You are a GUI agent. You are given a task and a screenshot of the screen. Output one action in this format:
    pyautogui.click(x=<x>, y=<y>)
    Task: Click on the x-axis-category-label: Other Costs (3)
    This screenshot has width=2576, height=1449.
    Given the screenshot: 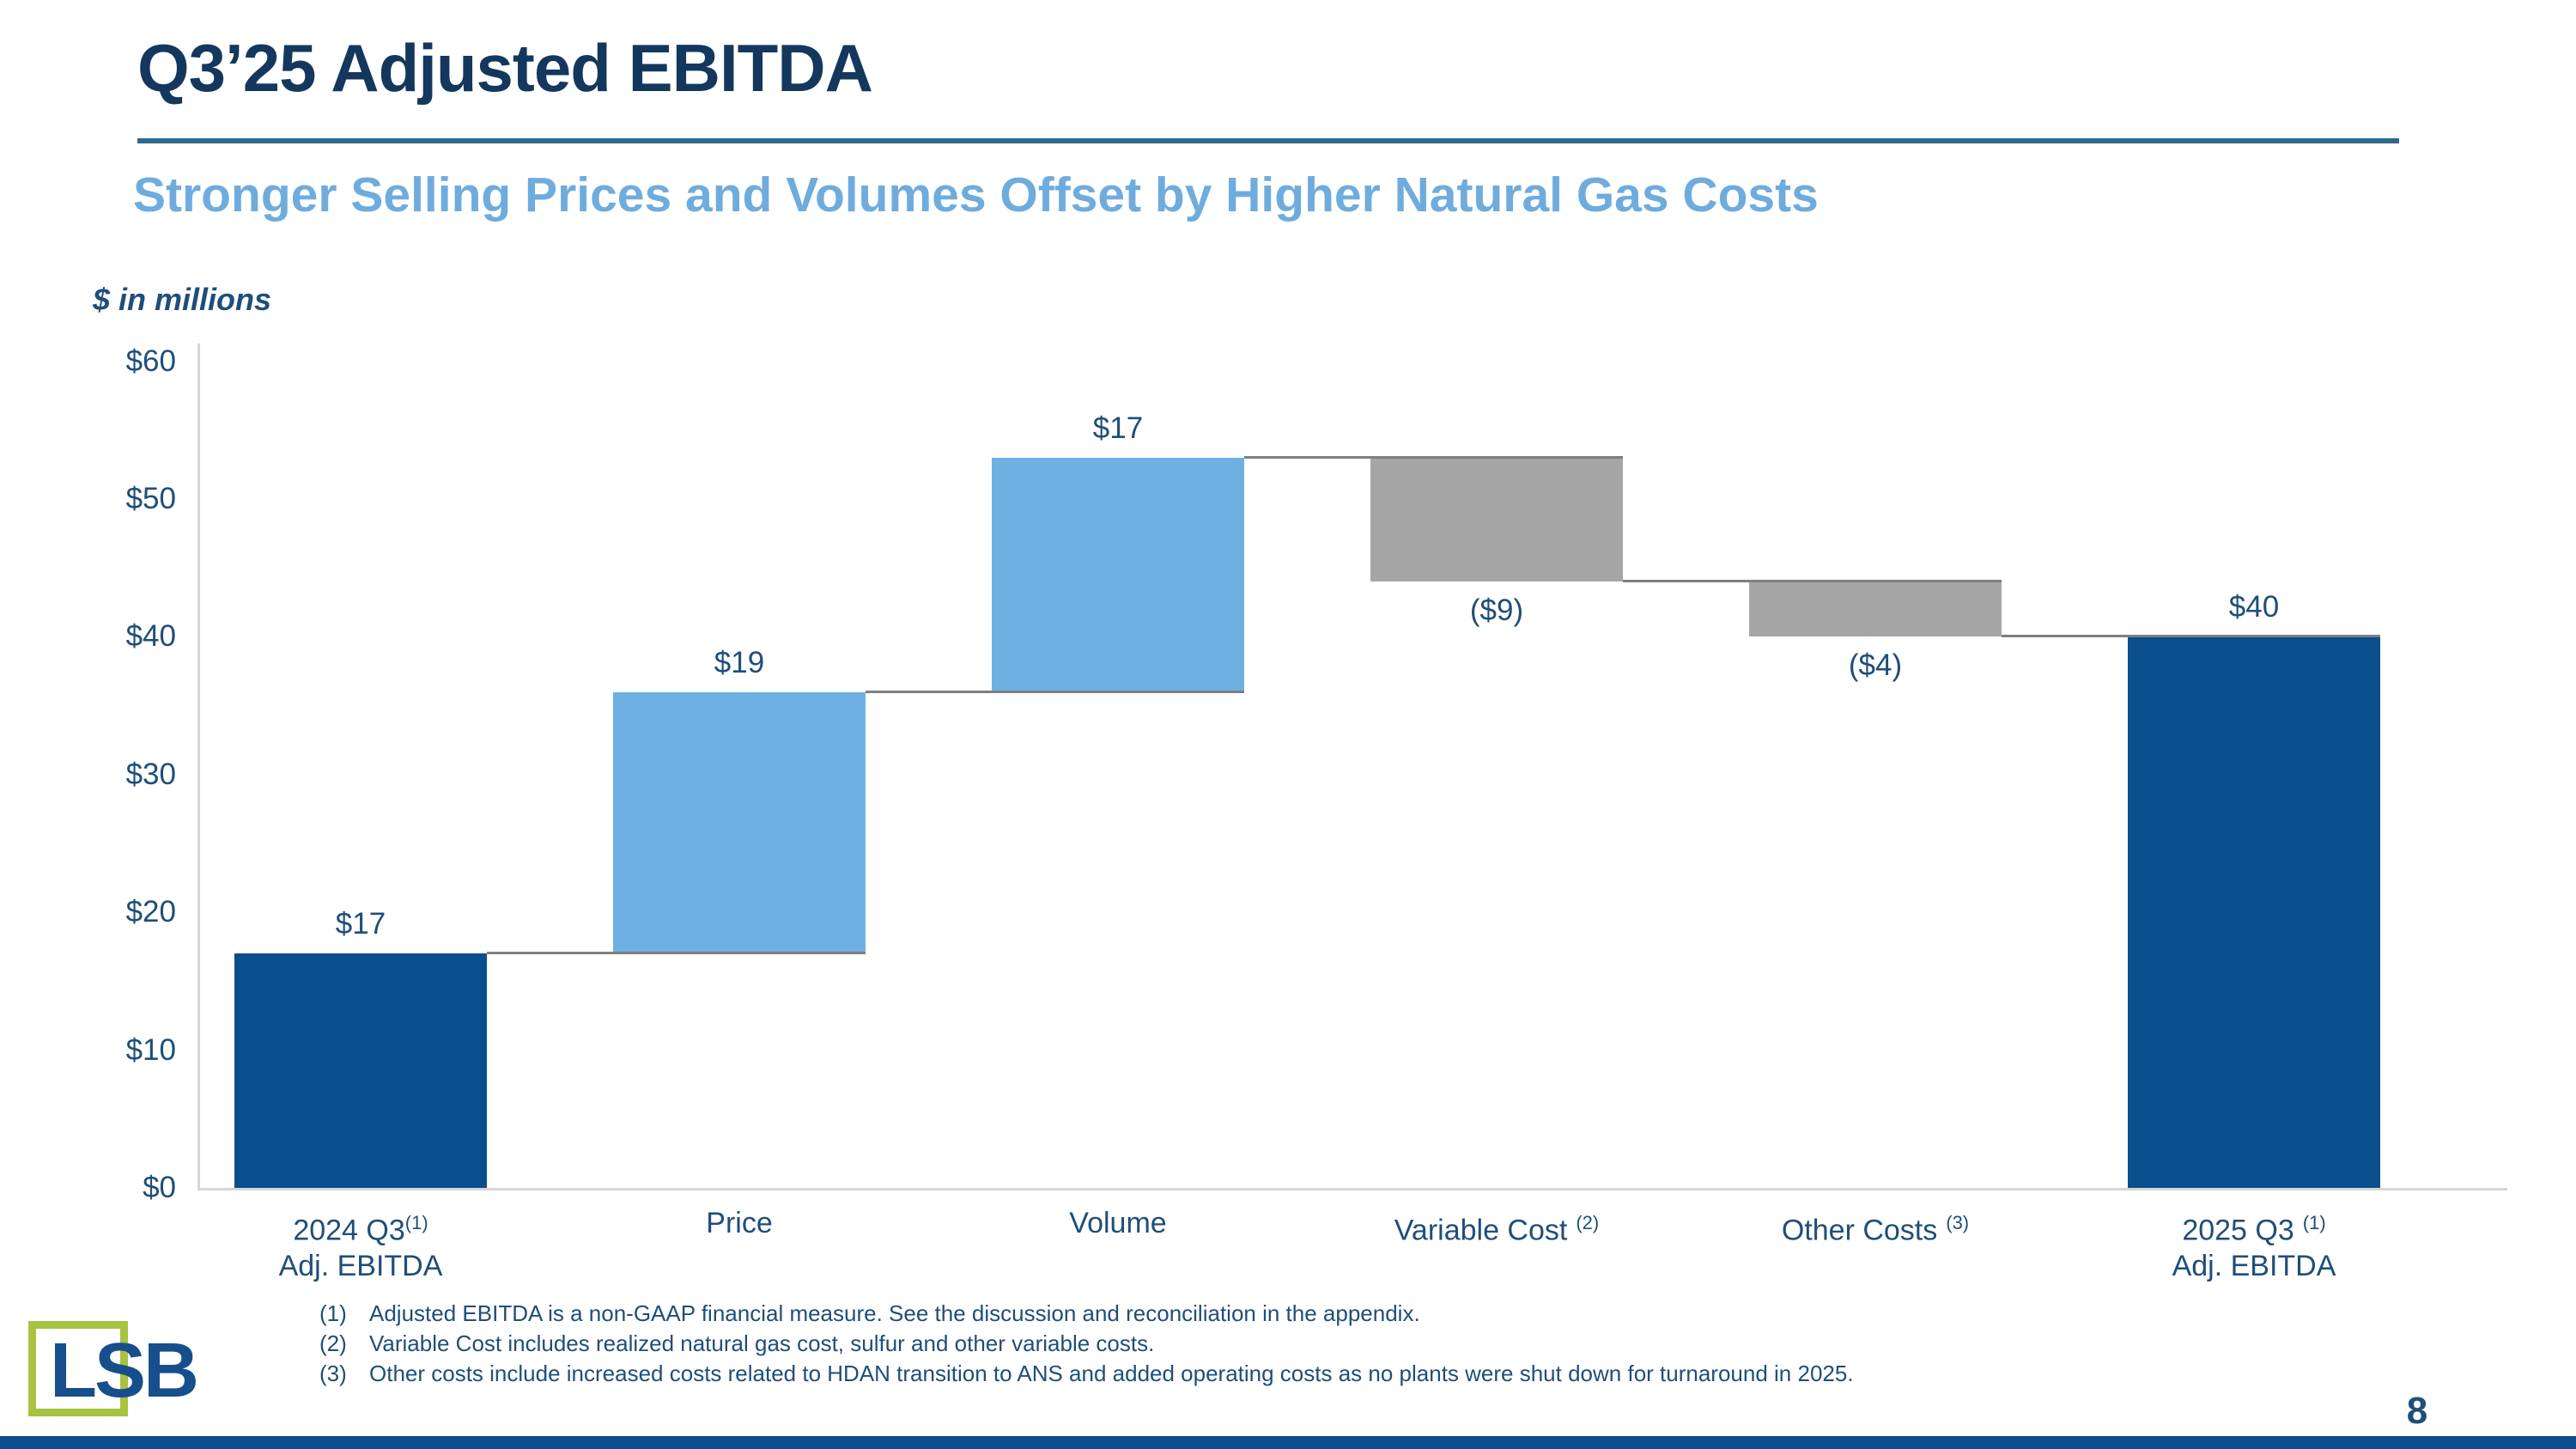 What is the action you would take?
    pyautogui.click(x=1875, y=1226)
    